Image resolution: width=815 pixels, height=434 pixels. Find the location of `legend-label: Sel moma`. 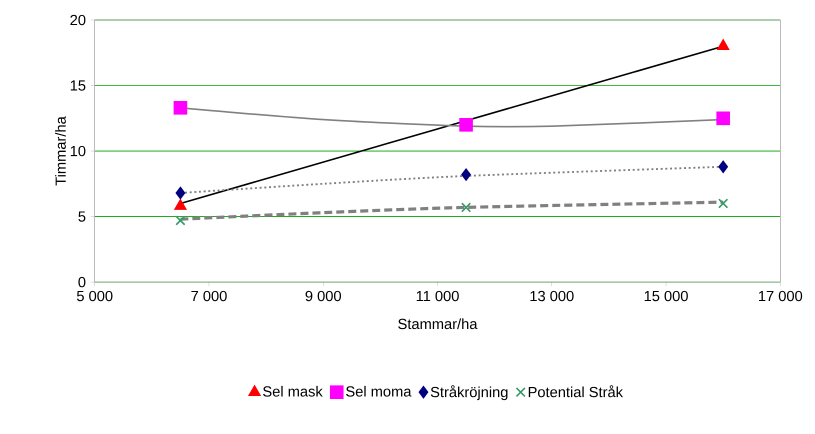

legend-label: Sel moma is located at coordinates (379, 391).